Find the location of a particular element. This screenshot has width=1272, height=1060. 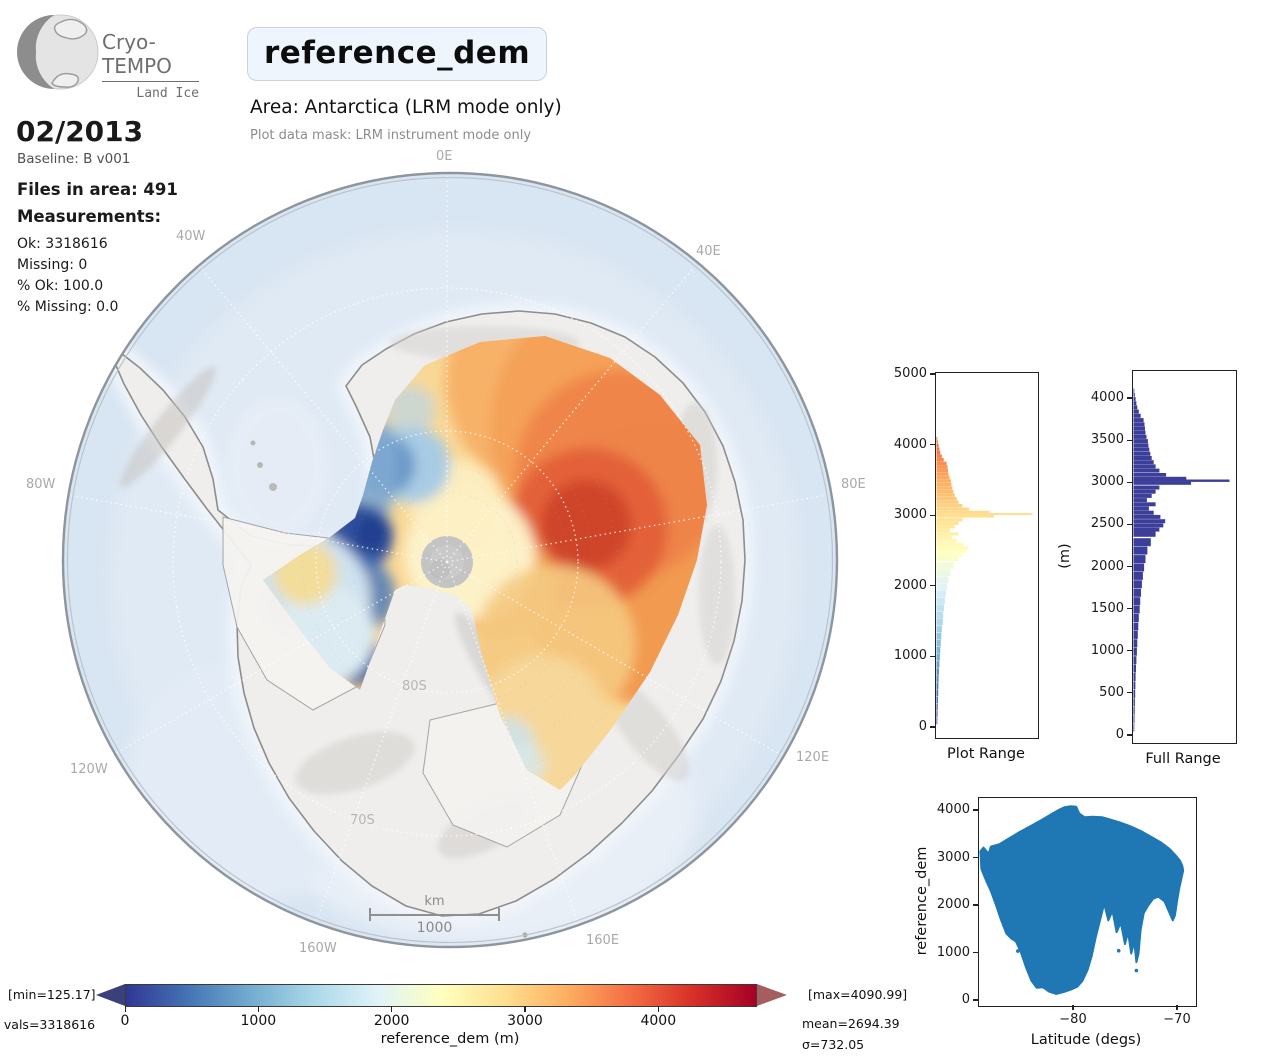

stat-ok: Ok: 3318616 is located at coordinates (62, 244).